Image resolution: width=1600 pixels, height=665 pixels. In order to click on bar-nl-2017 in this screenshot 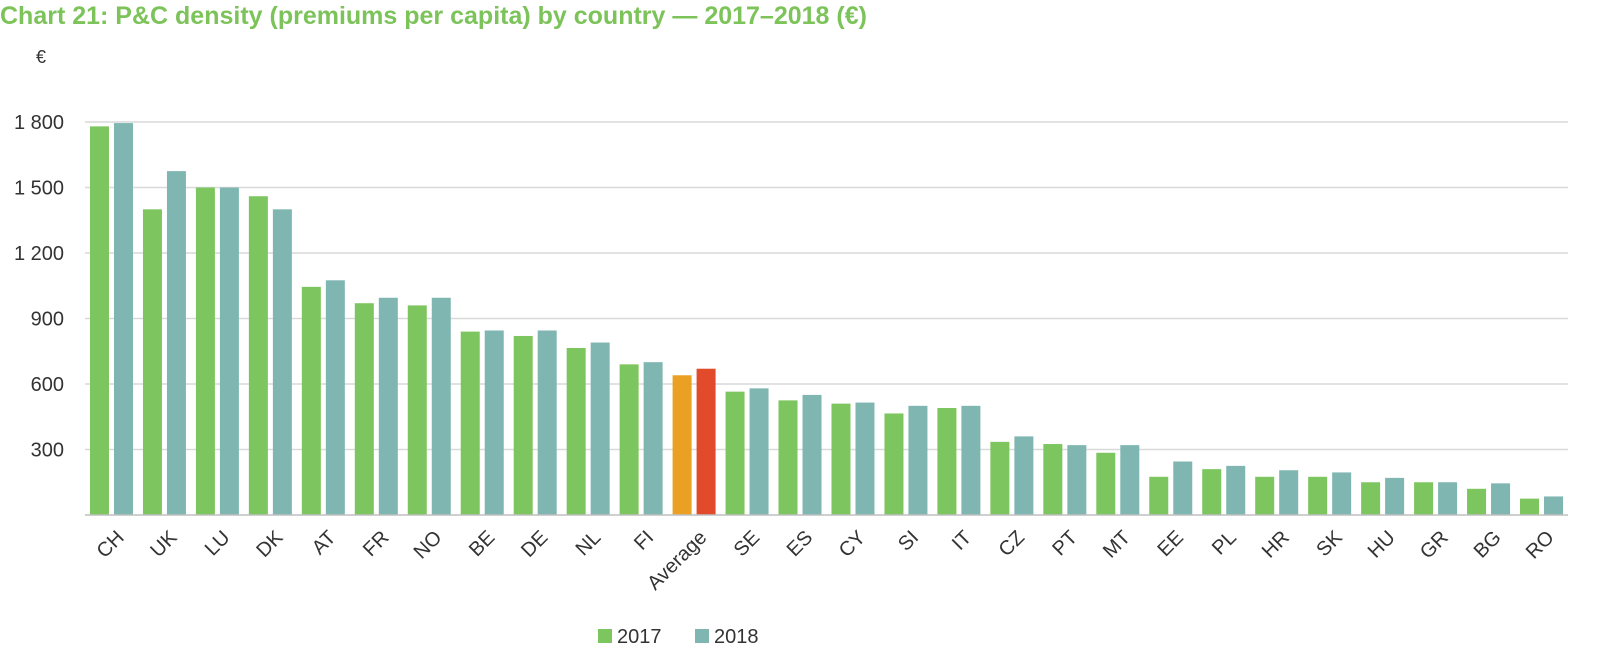, I will do `click(576, 431)`.